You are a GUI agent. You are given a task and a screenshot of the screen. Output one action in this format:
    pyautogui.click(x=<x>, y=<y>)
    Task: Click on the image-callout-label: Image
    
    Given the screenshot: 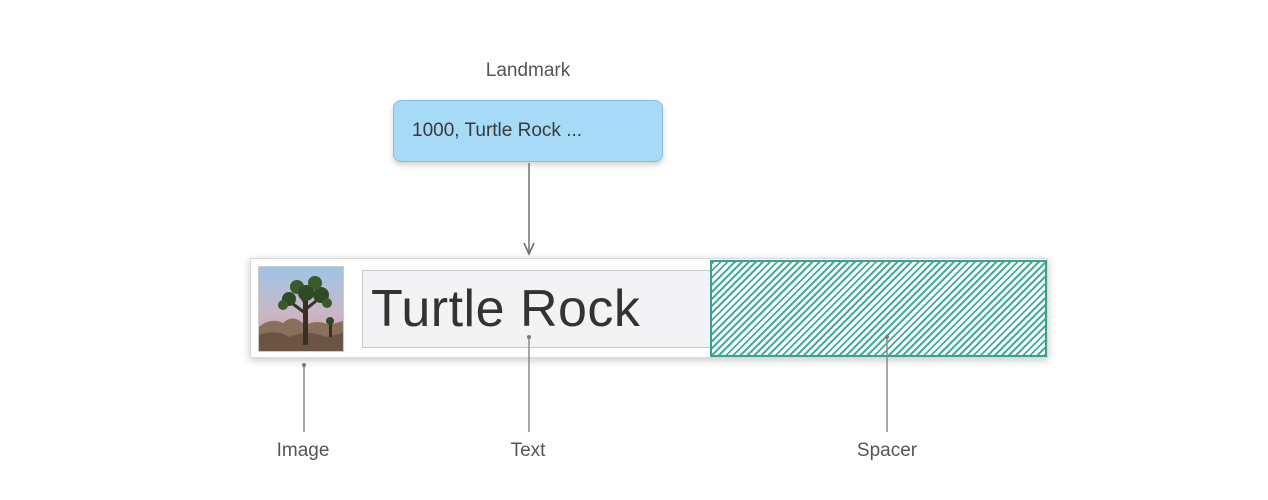 What is the action you would take?
    pyautogui.click(x=303, y=450)
    